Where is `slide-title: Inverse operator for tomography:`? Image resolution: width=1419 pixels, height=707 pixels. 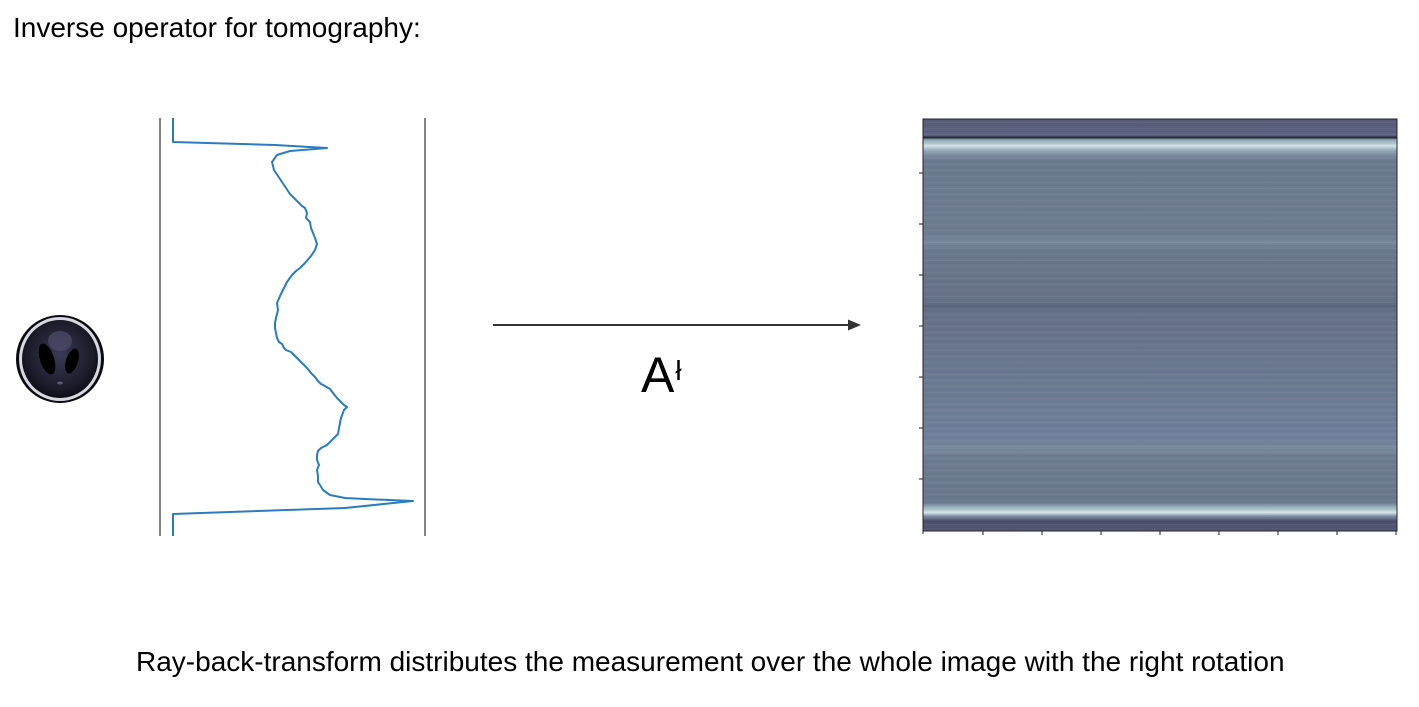
slide-title: Inverse operator for tomography: is located at coordinates (217, 27).